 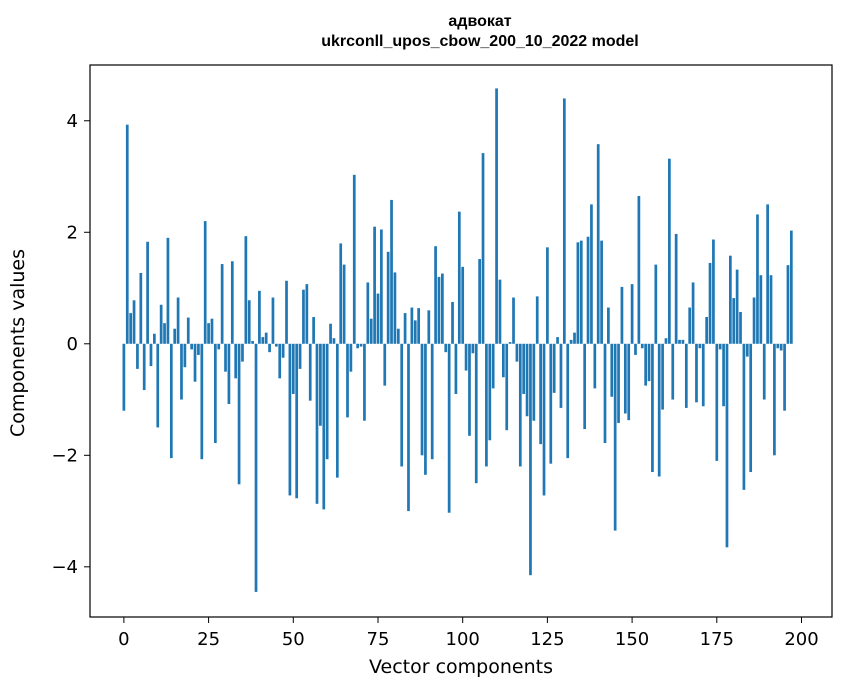 I want to click on x-tick-label: 175, so click(x=717, y=639).